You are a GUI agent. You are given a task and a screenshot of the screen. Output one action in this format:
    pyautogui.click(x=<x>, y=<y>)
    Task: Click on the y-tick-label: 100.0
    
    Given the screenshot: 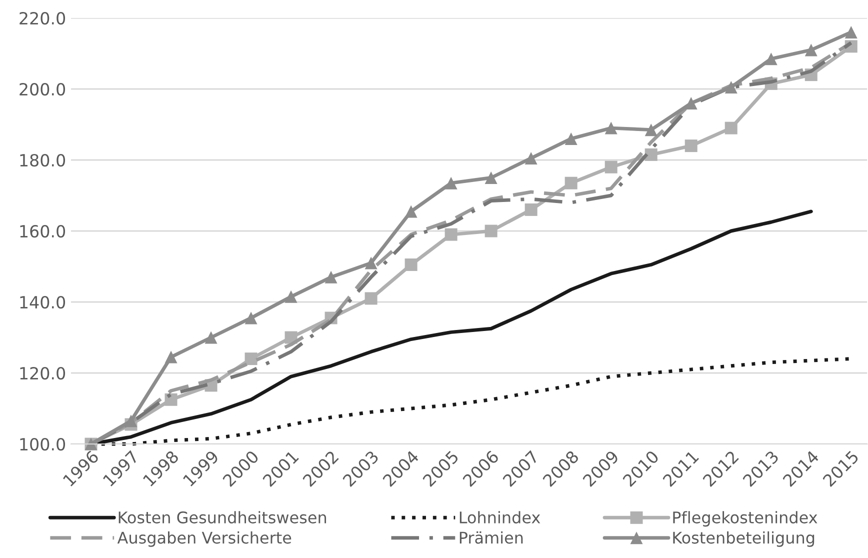 What is the action you would take?
    pyautogui.click(x=43, y=444)
    